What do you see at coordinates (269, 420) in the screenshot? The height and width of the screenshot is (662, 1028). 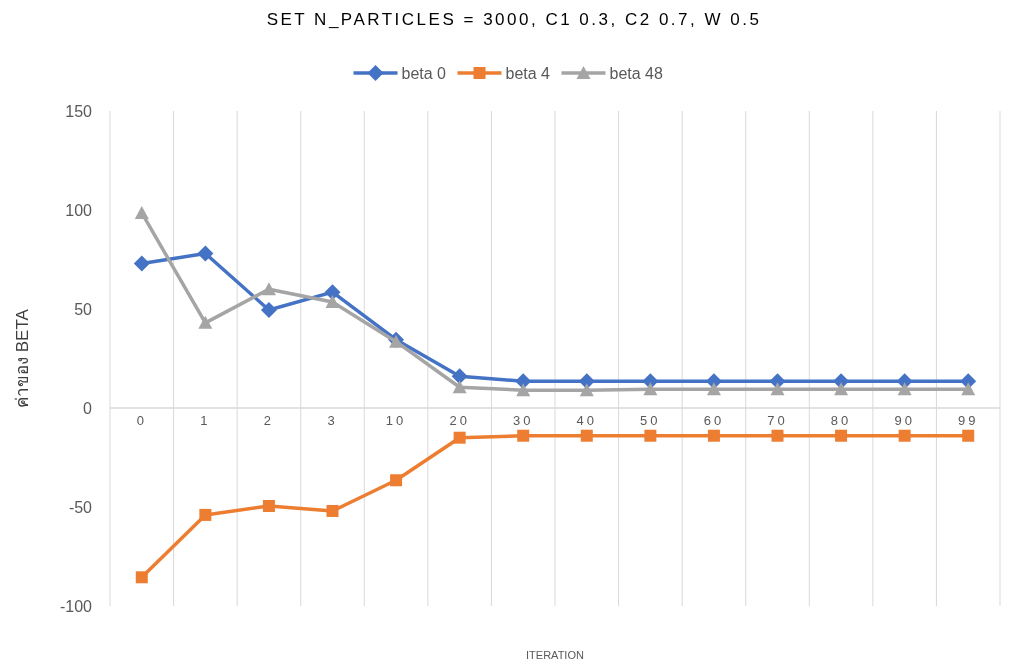 I see `x-tick-label: 2` at bounding box center [269, 420].